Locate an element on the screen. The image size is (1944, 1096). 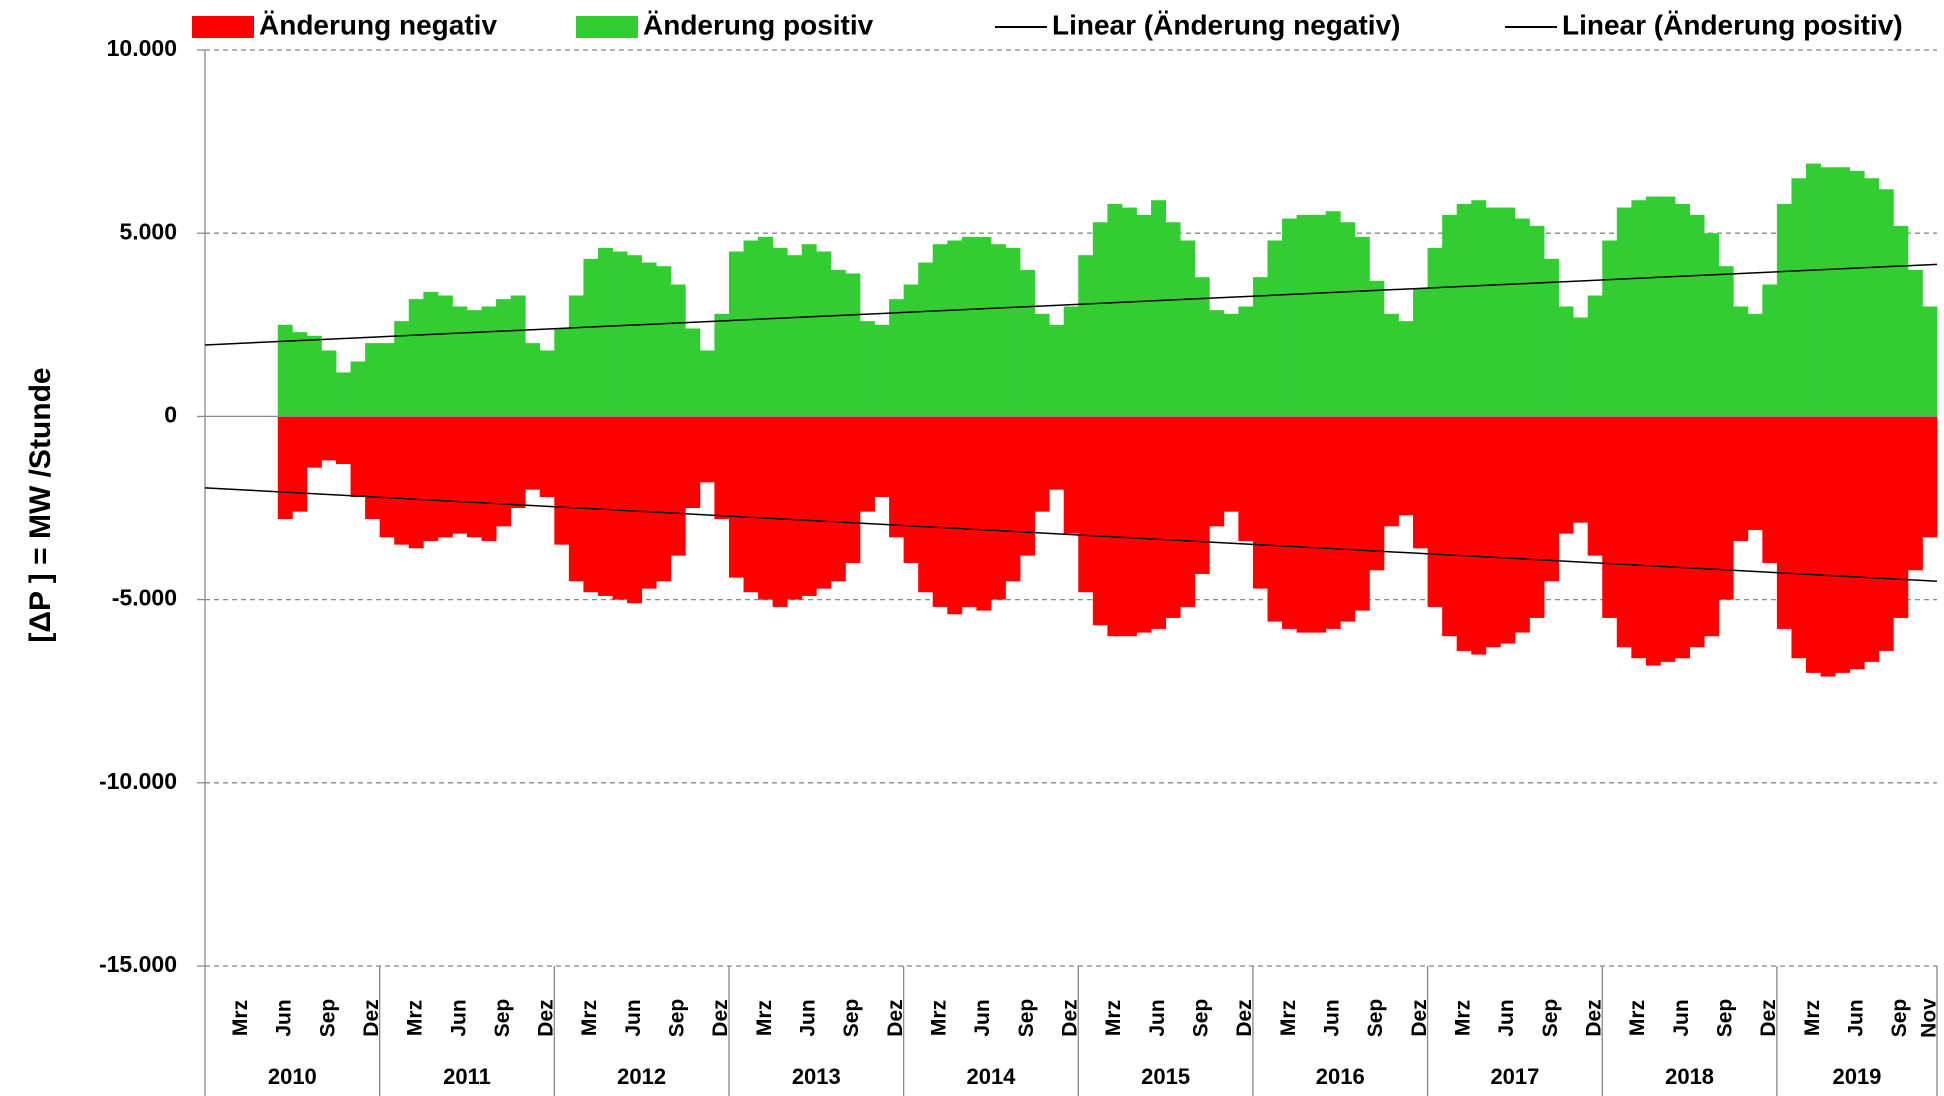
x-group-label: 2015 is located at coordinates (1165, 1076).